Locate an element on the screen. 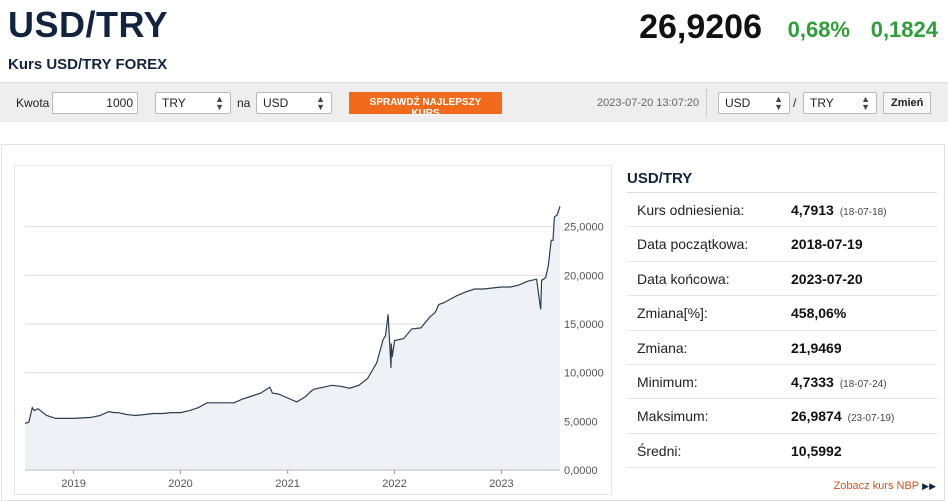 The height and width of the screenshot is (501, 948). stats-row-value: 2023-07-20 is located at coordinates (827, 279).